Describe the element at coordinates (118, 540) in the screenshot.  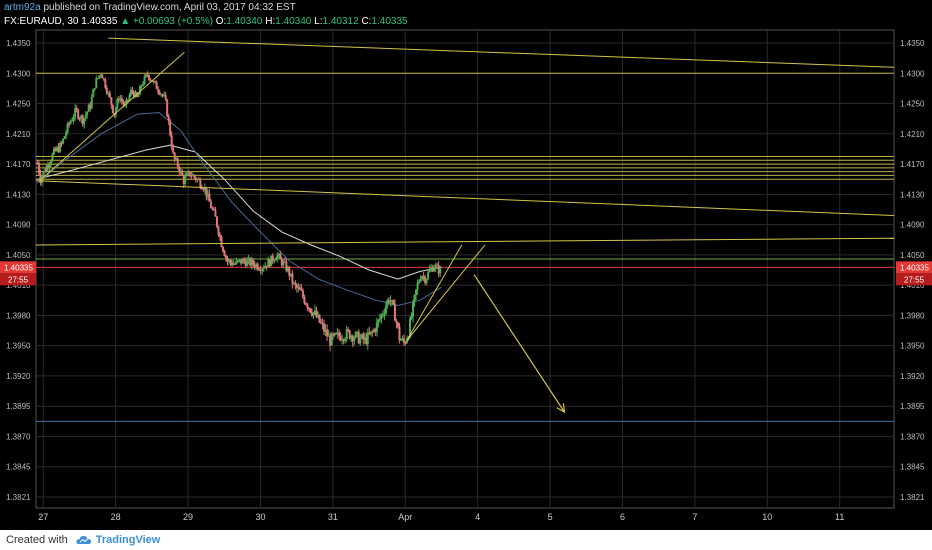
I see `tradingview-logo: TradingView` at that location.